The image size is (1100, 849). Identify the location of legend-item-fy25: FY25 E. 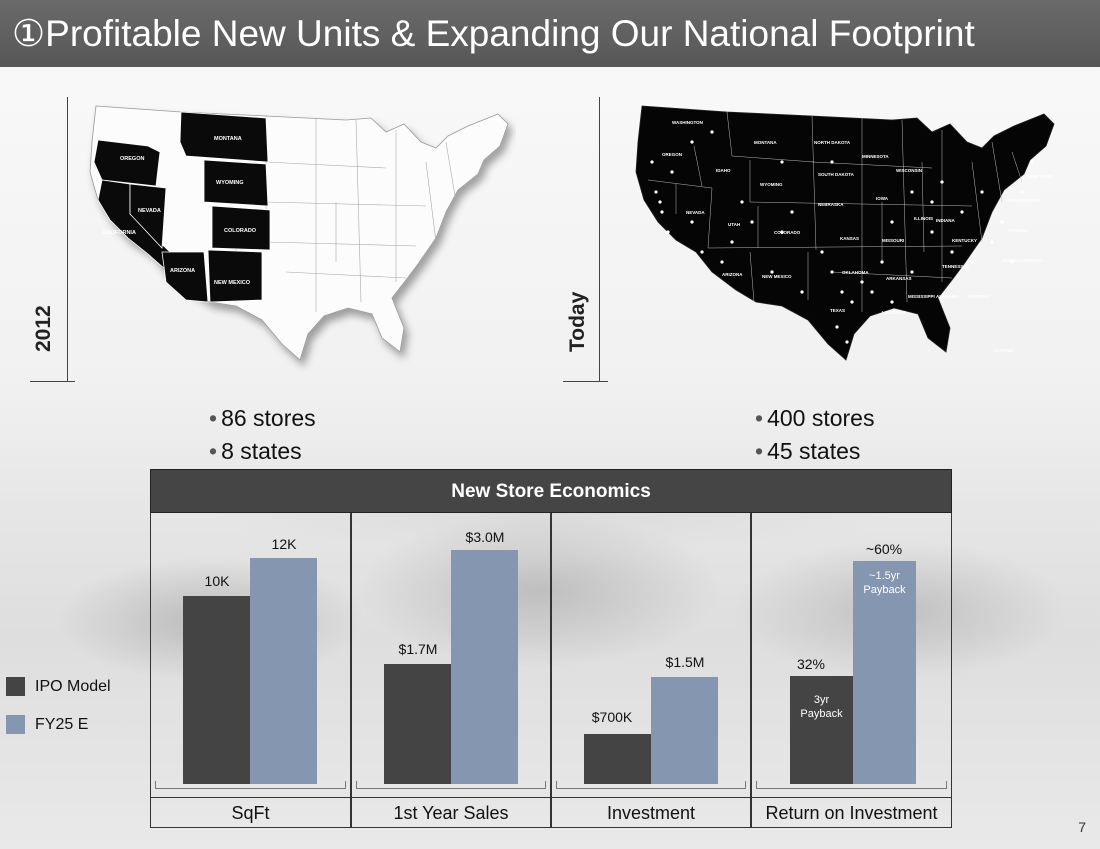
(58, 725).